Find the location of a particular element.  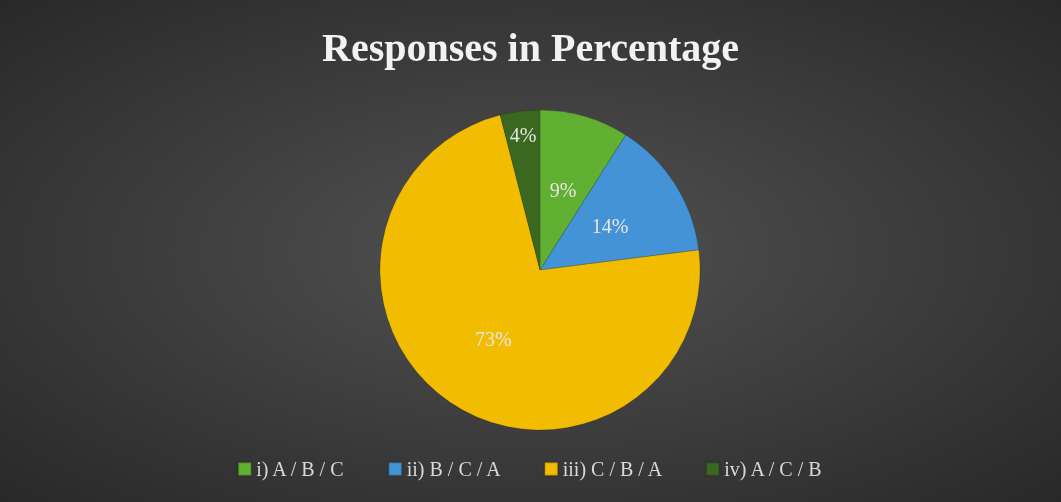

legend-label: iv) A / C / B is located at coordinates (773, 469).